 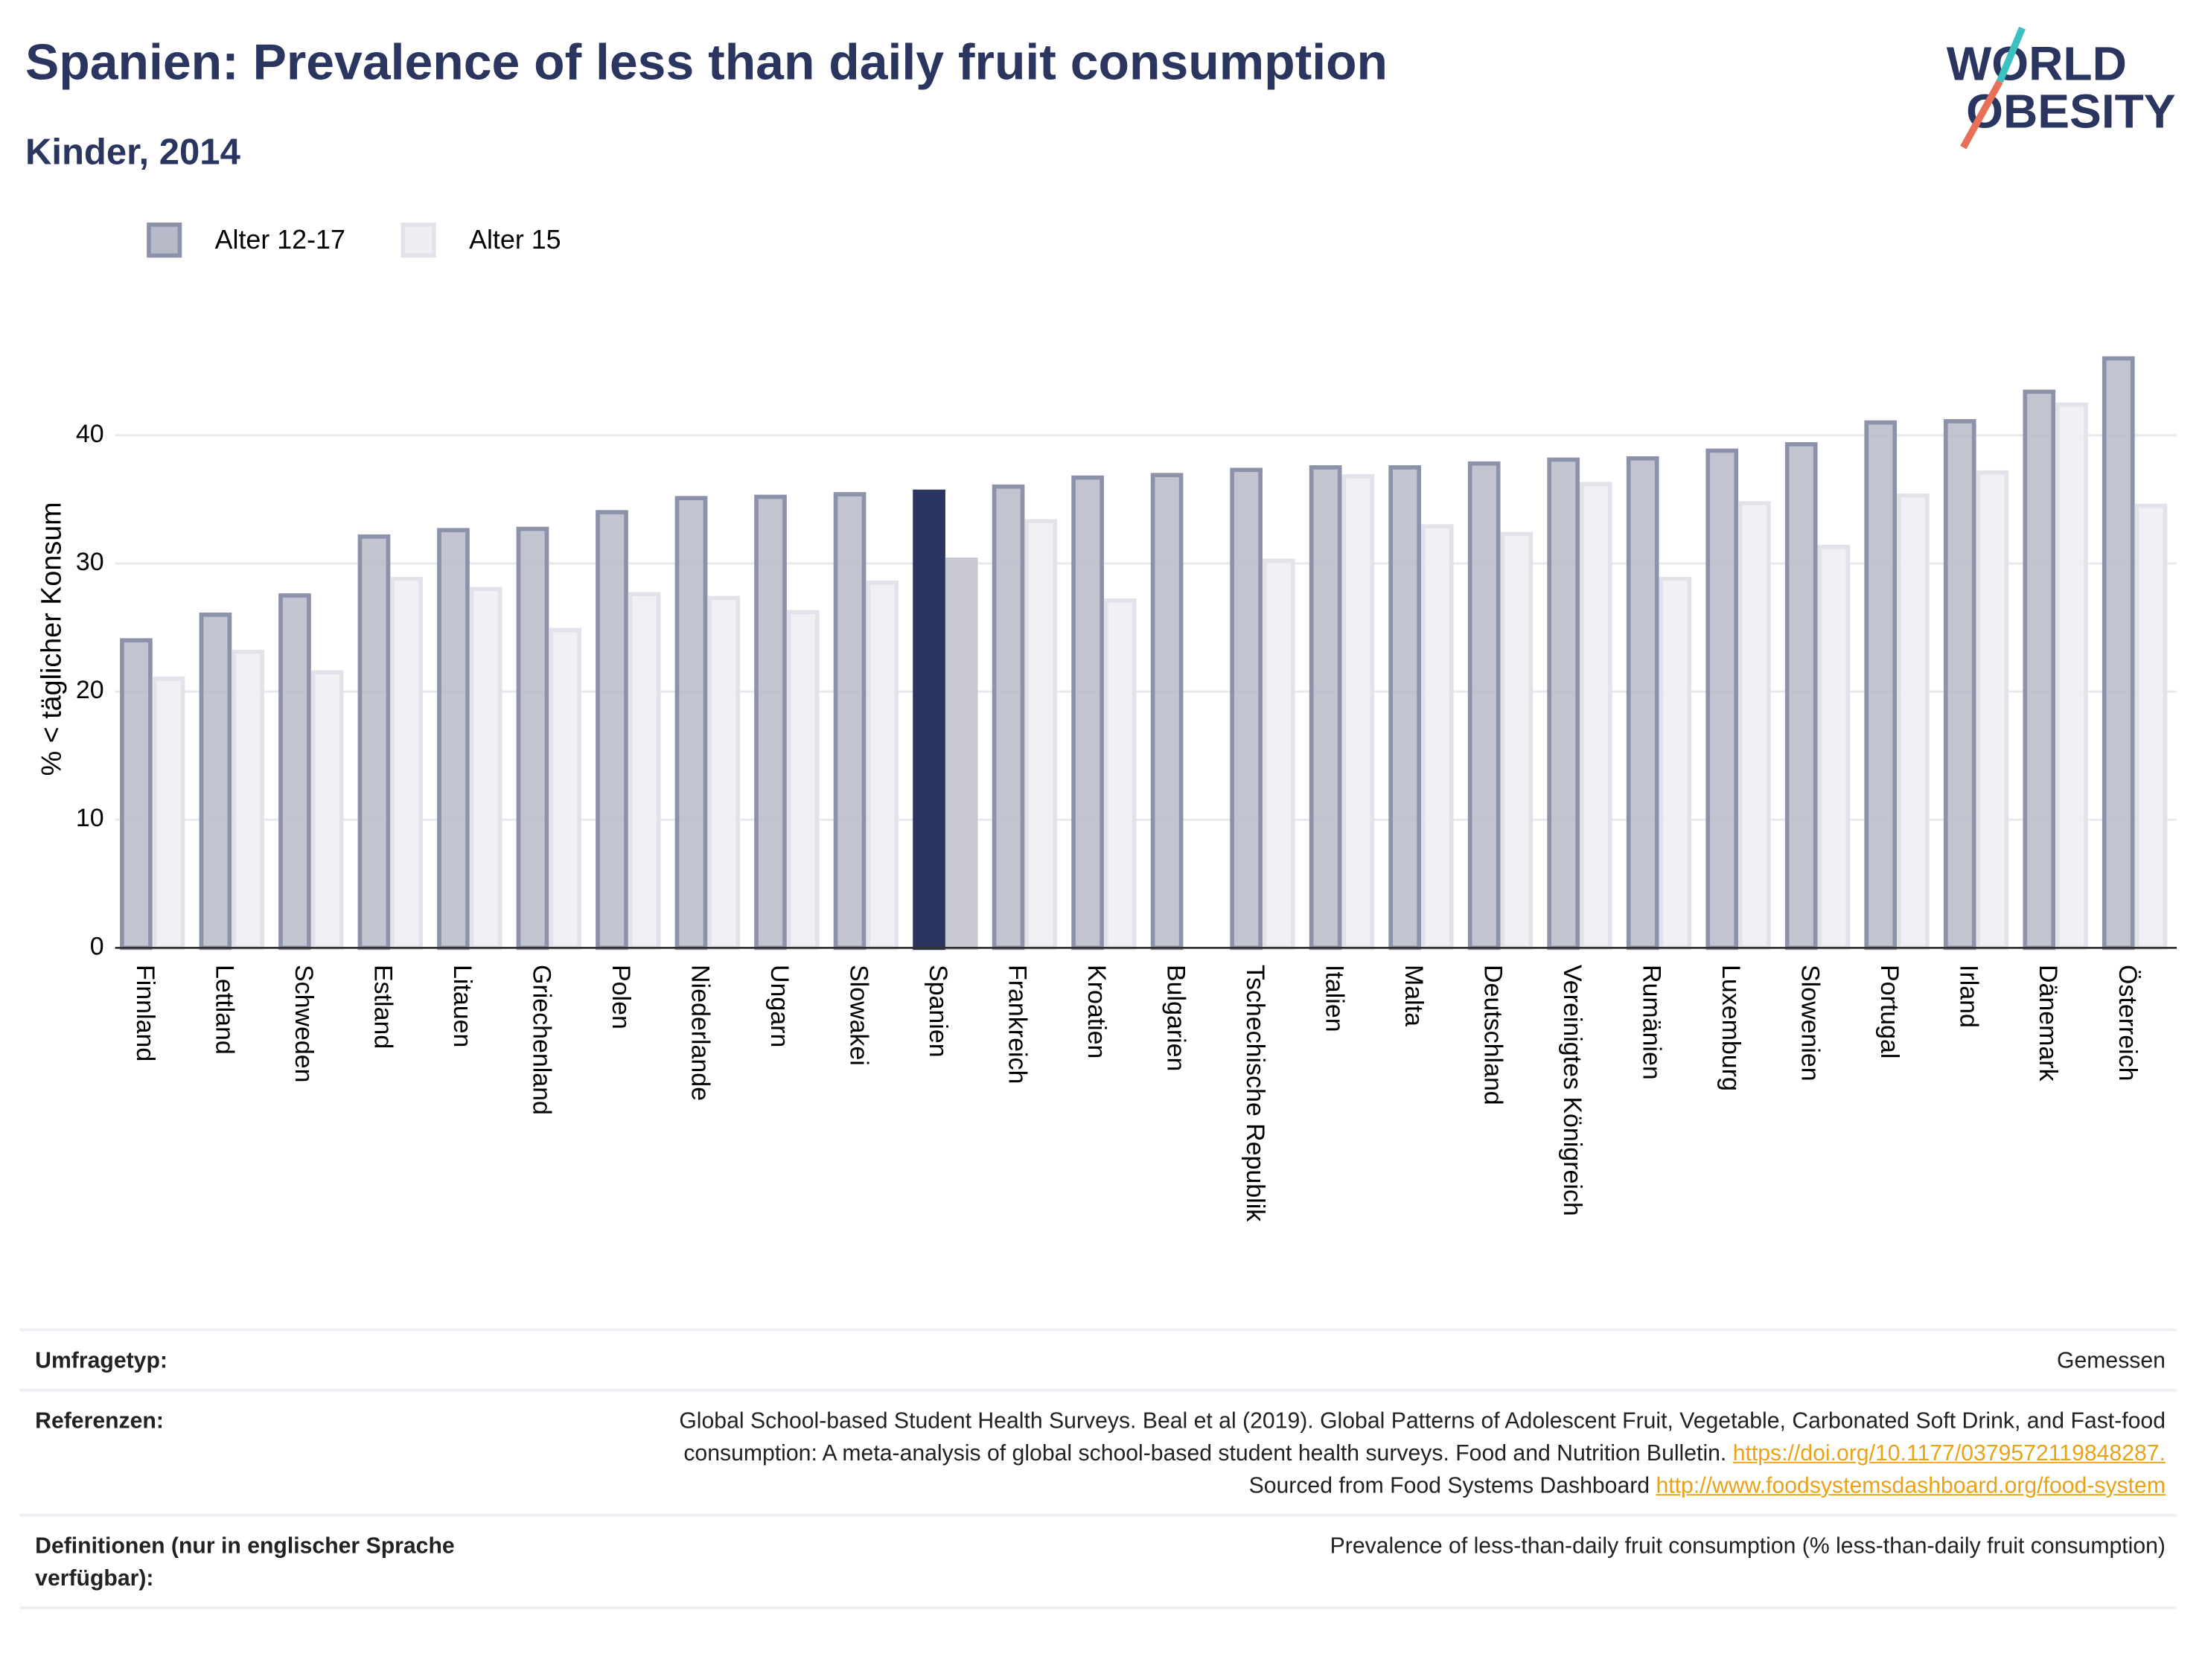 What do you see at coordinates (938, 1011) in the screenshot?
I see `x-tick-label: Spanien` at bounding box center [938, 1011].